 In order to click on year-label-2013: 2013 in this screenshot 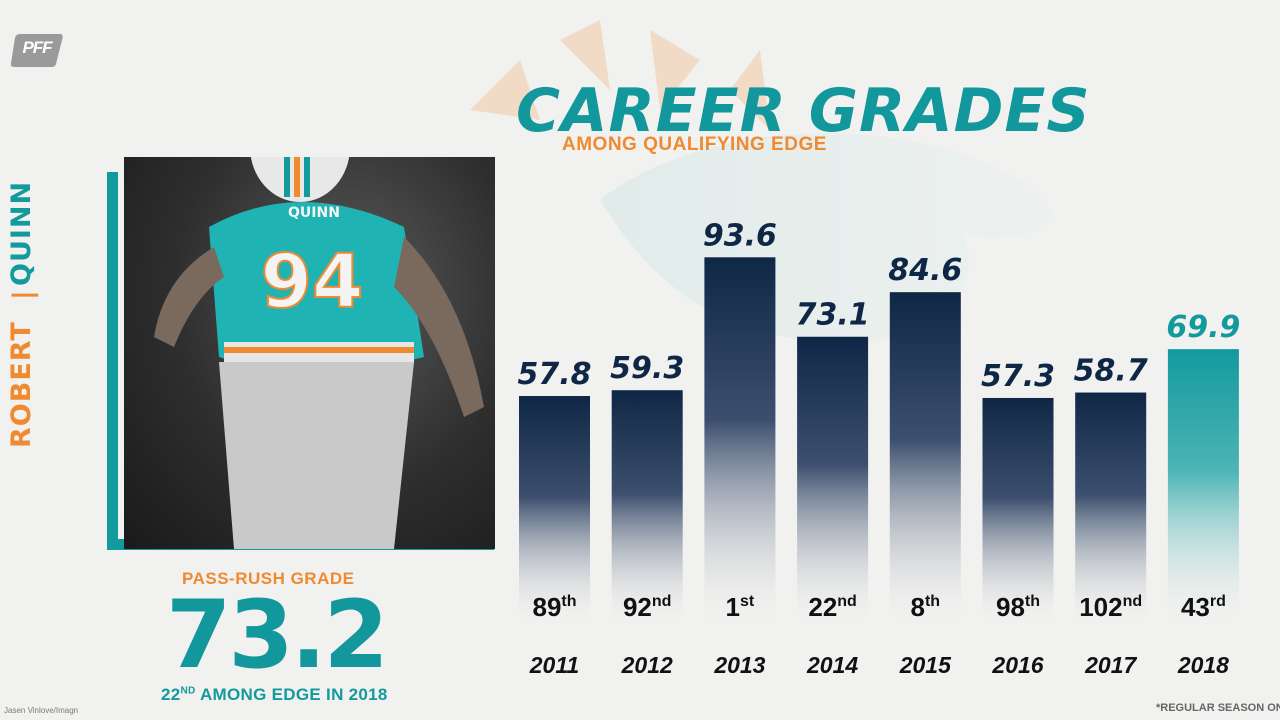, I will do `click(739, 665)`.